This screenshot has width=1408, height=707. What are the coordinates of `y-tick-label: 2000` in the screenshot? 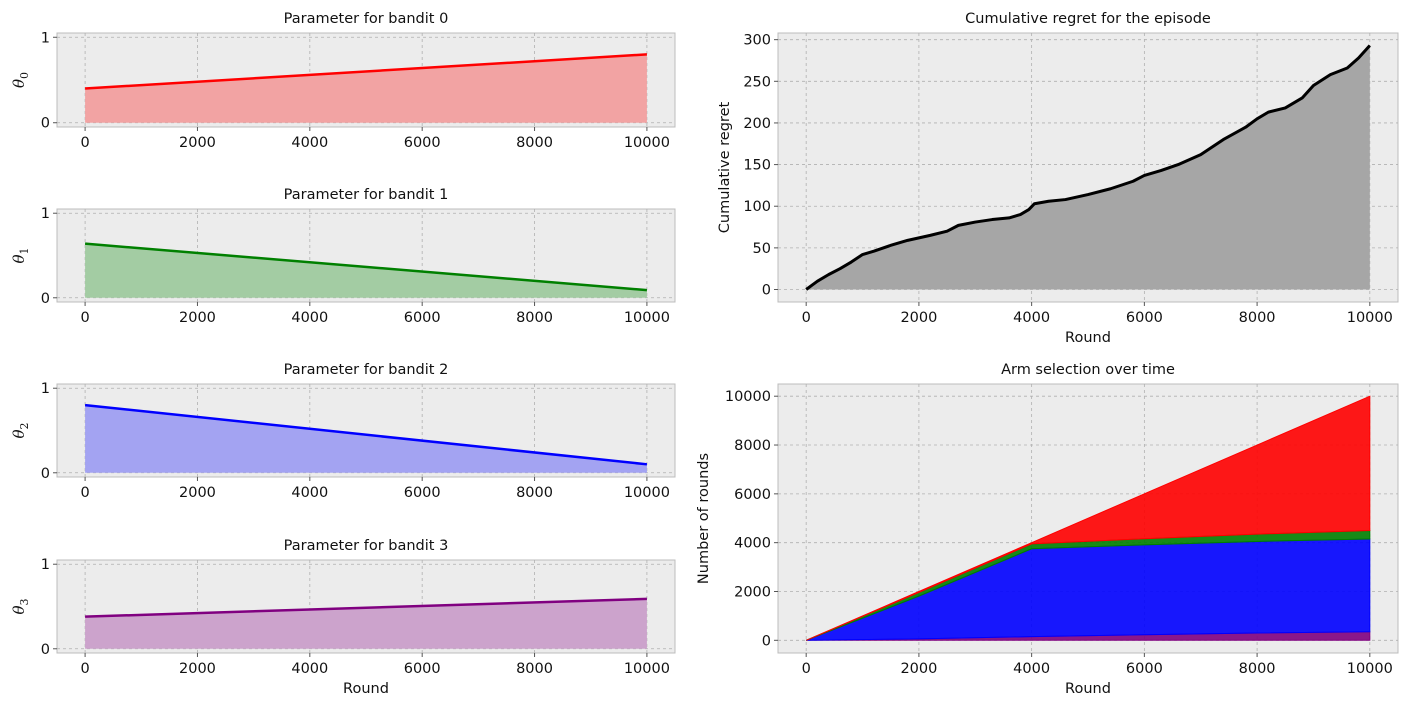 It's located at (752, 592).